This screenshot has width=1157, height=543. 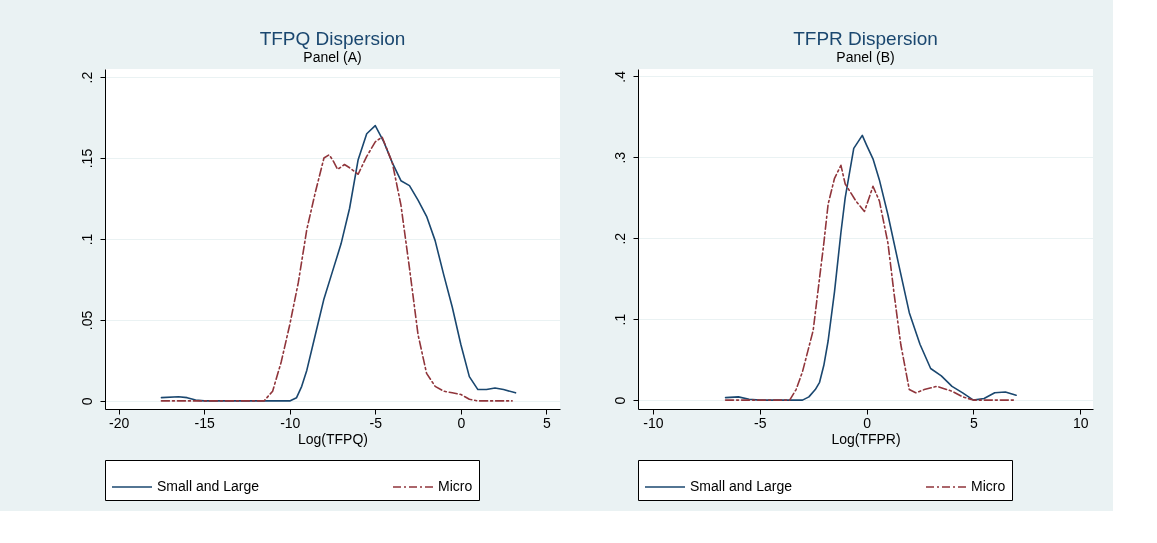 What do you see at coordinates (619, 76) in the screenshot?
I see `y-tick-label: .4` at bounding box center [619, 76].